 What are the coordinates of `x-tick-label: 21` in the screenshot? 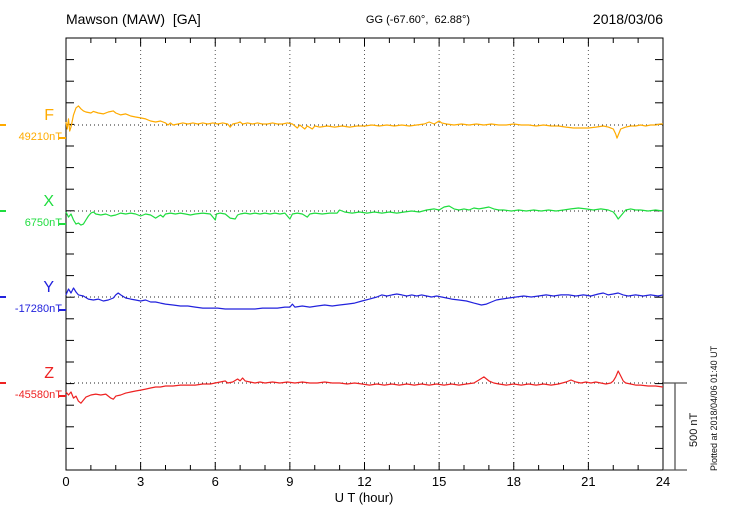 It's located at (588, 481).